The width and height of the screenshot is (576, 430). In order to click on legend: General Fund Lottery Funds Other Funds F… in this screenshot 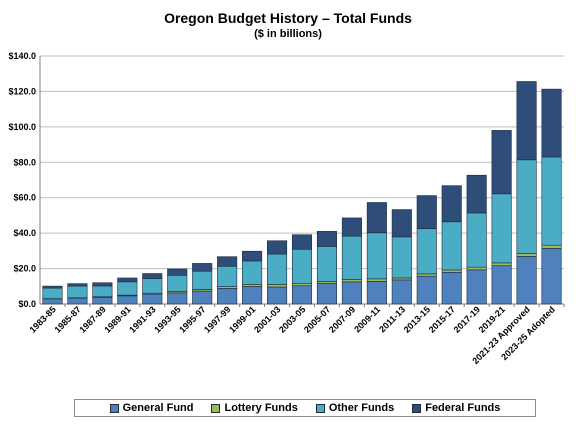, I will do `click(305, 408)`.